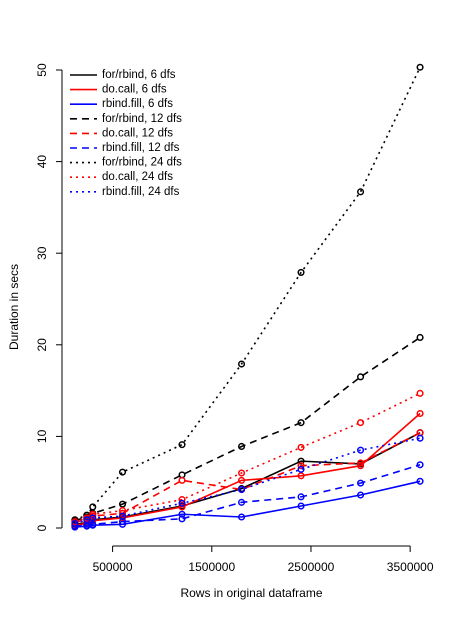  I want to click on y-tick-label: 20, so click(42, 345).